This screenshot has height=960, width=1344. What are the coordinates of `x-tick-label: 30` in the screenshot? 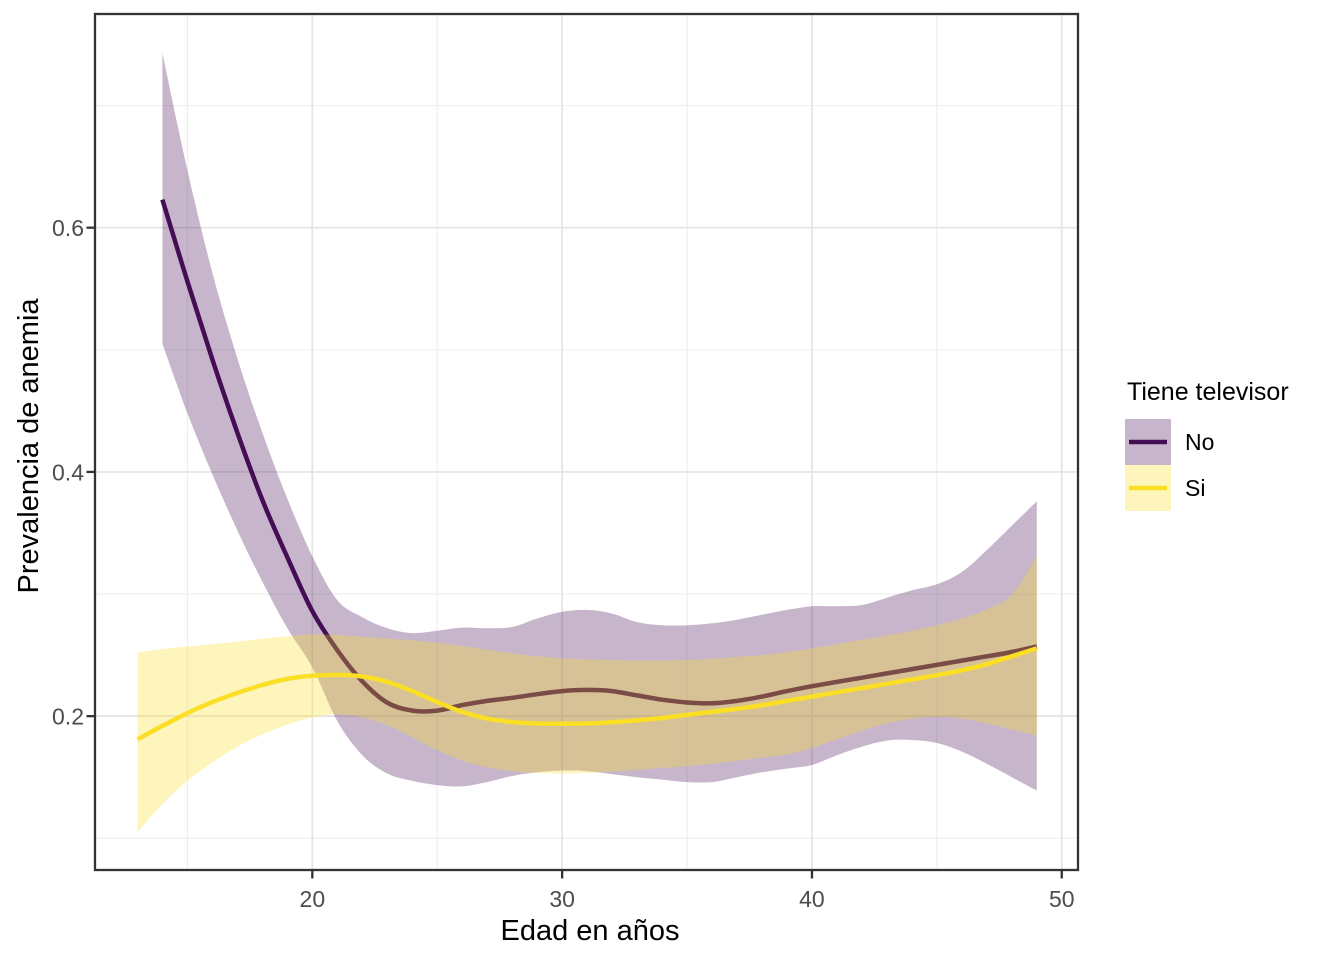 It's located at (562, 899).